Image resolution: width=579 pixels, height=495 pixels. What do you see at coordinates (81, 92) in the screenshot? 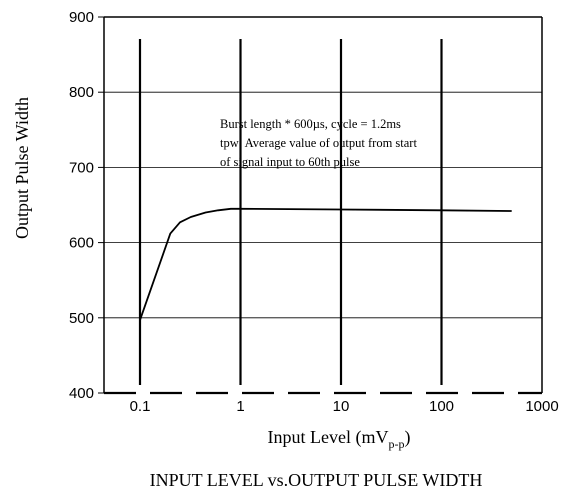
I see `y-tick-label: 800` at bounding box center [81, 92].